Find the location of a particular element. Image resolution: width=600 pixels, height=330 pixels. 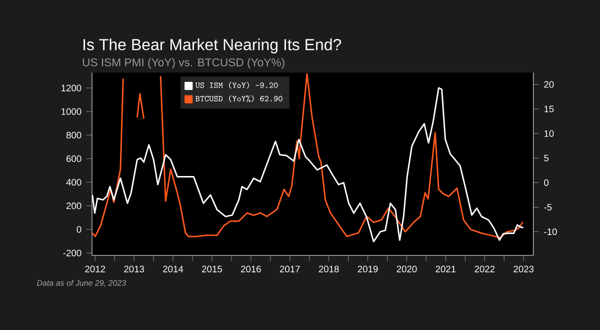

text: Data as of June 29, 2023 is located at coordinates (81, 283).